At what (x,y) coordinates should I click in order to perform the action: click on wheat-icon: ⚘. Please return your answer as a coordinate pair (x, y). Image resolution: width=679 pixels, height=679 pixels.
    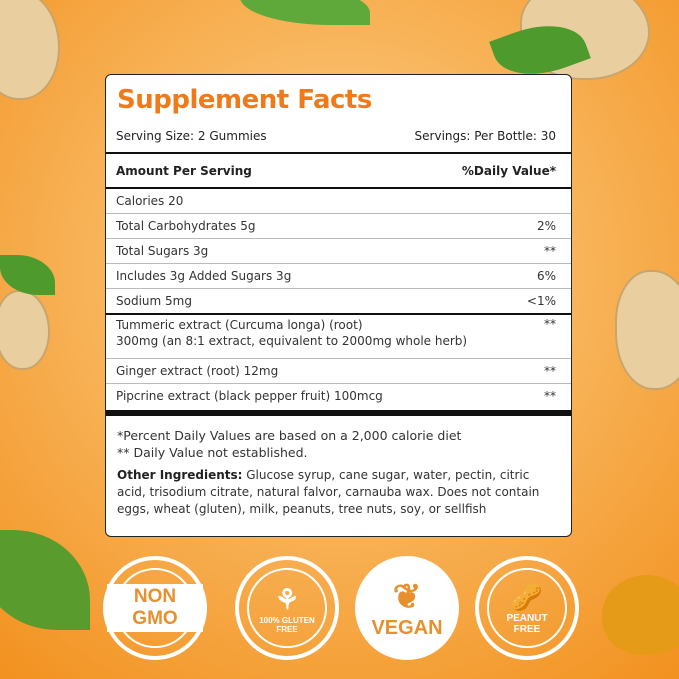
    Looking at the image, I should click on (287, 599).